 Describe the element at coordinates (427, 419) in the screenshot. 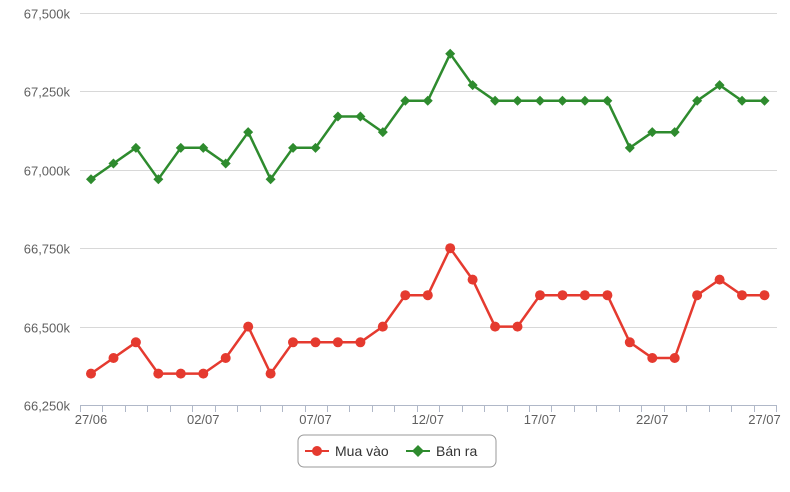

I see `x-tick-label: 12/07` at that location.